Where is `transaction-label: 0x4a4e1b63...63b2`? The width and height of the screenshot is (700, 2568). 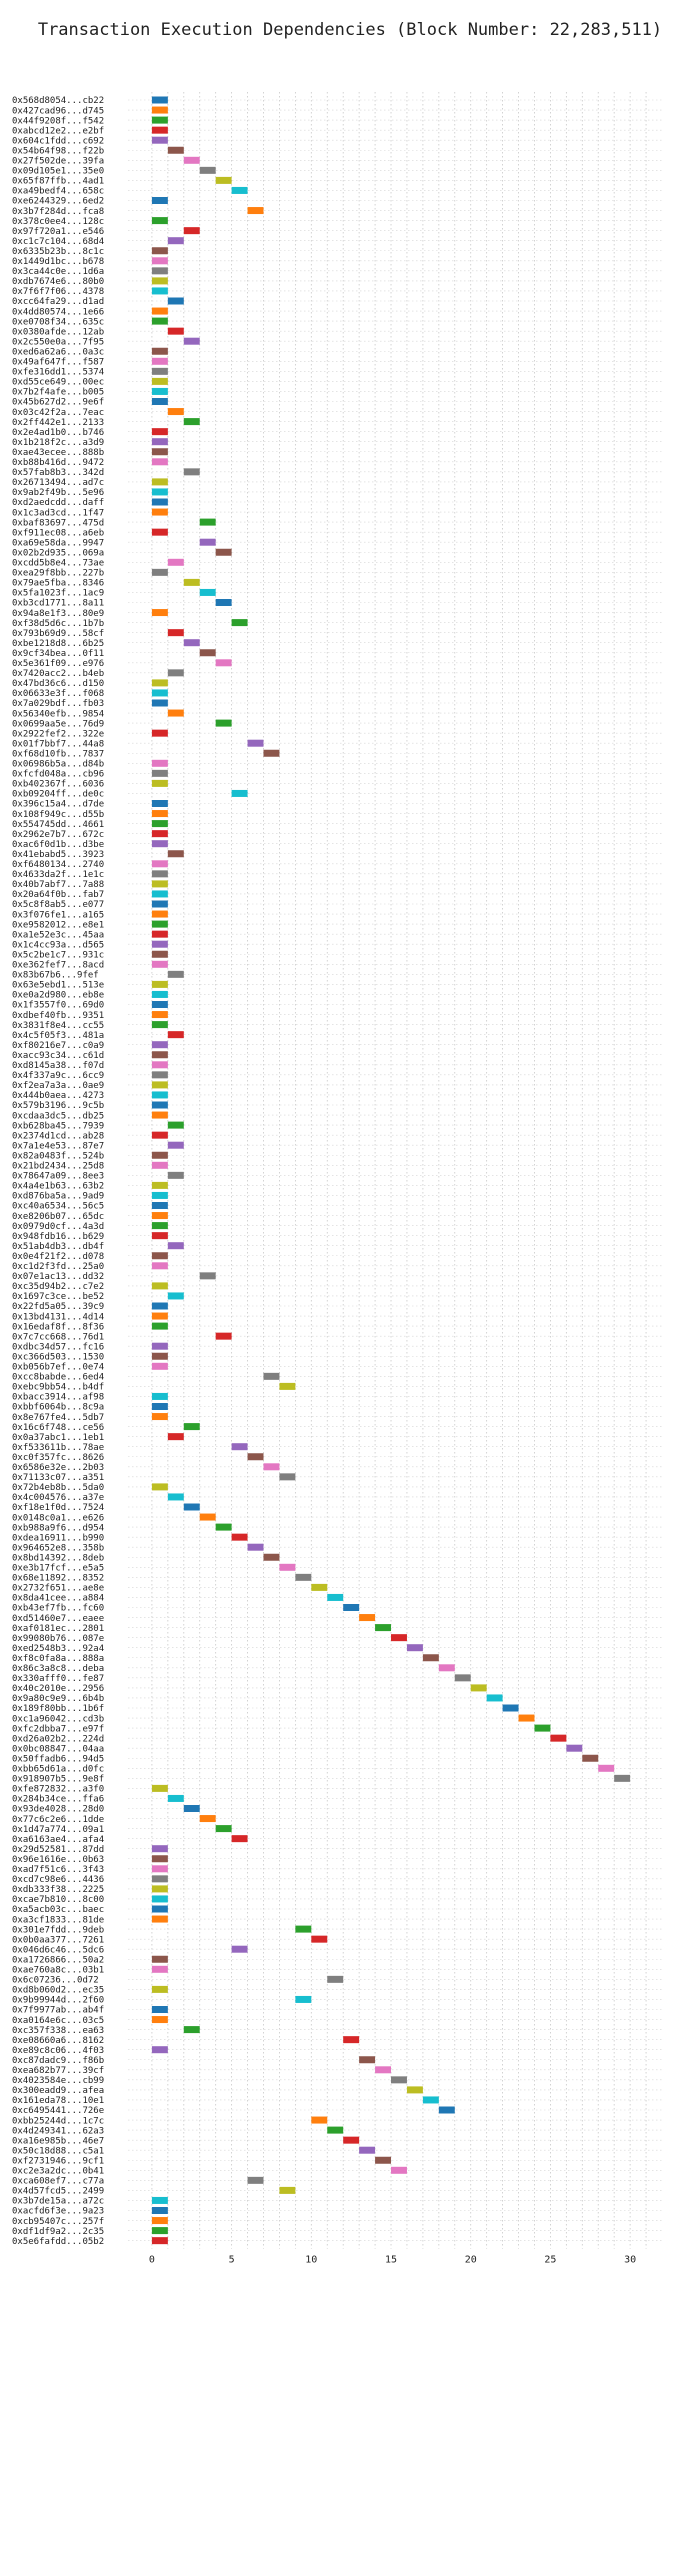
transaction-label: 0x4a4e1b63...63b2 is located at coordinates (58, 1187).